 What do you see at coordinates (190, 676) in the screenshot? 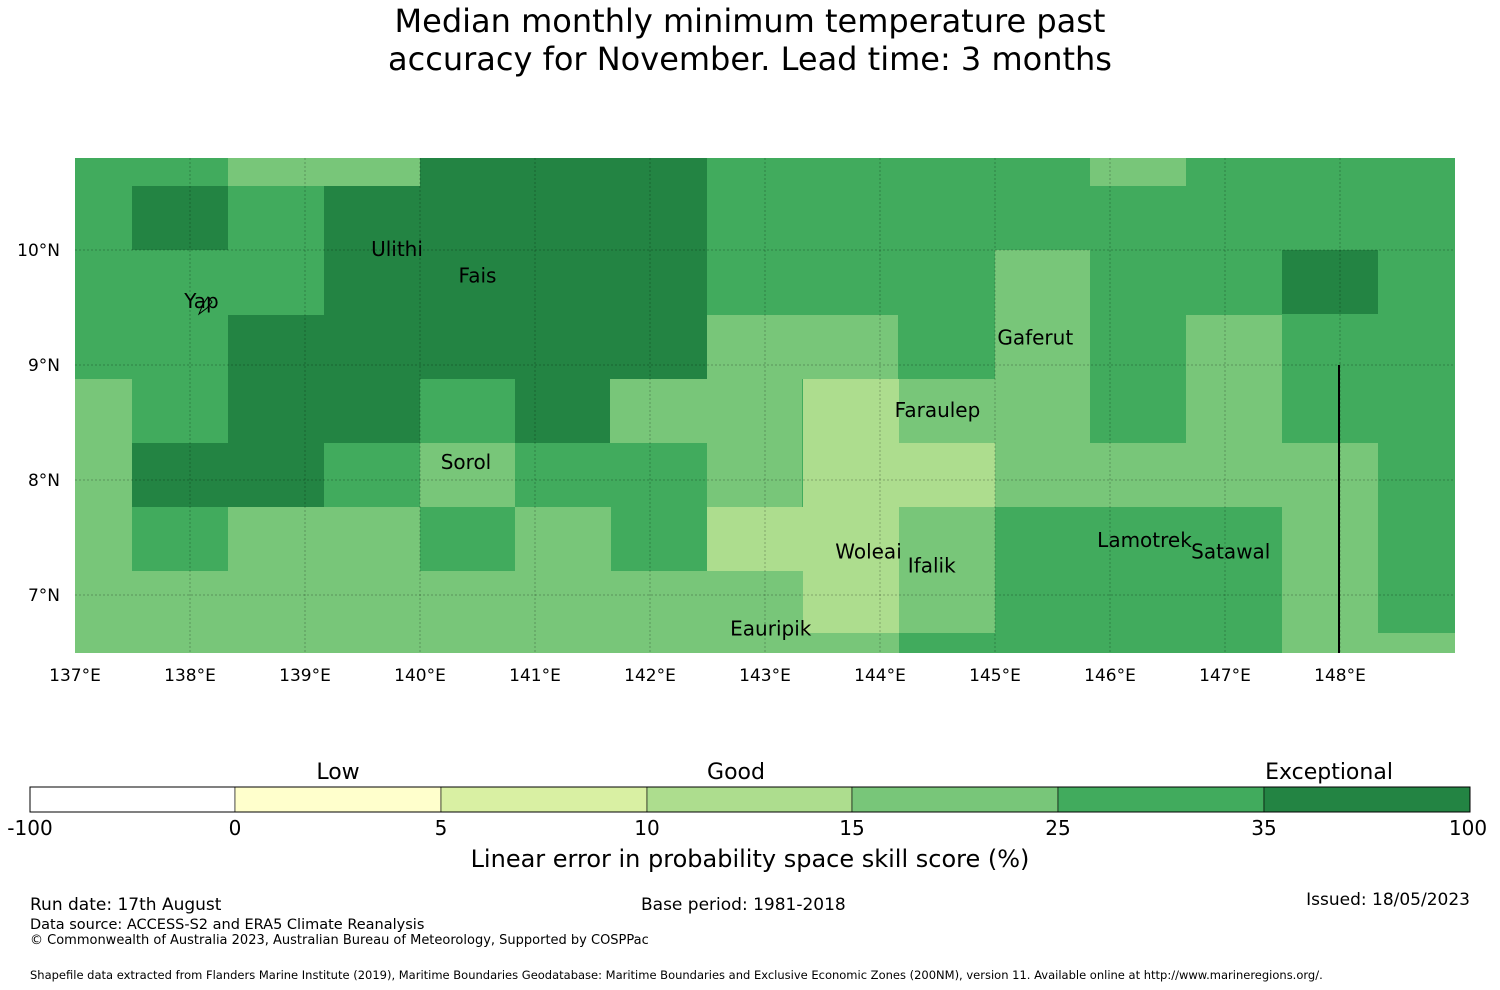
I see `longitude-tick-label: 138°E` at bounding box center [190, 676].